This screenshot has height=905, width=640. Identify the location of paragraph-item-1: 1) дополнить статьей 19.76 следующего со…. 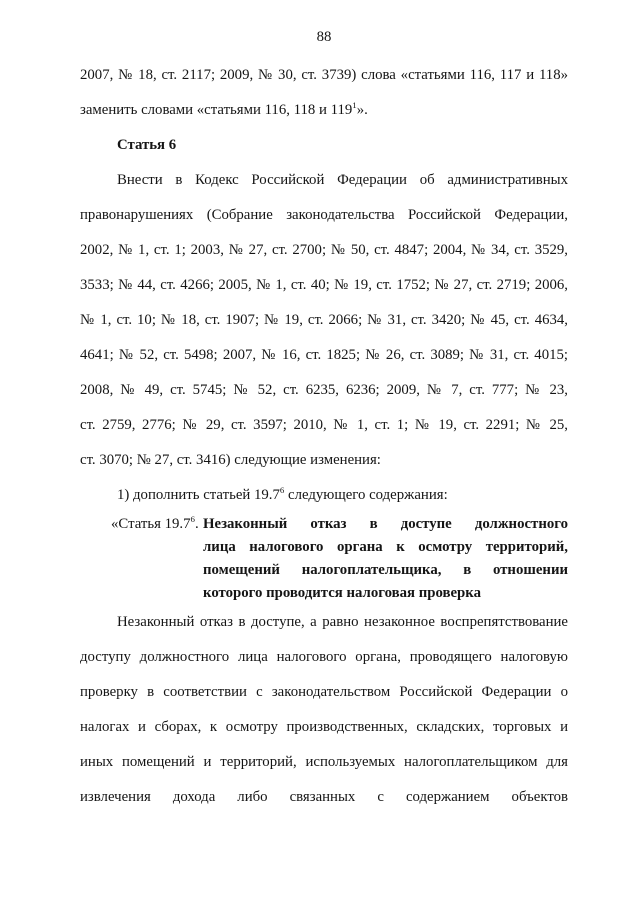
(324, 495).